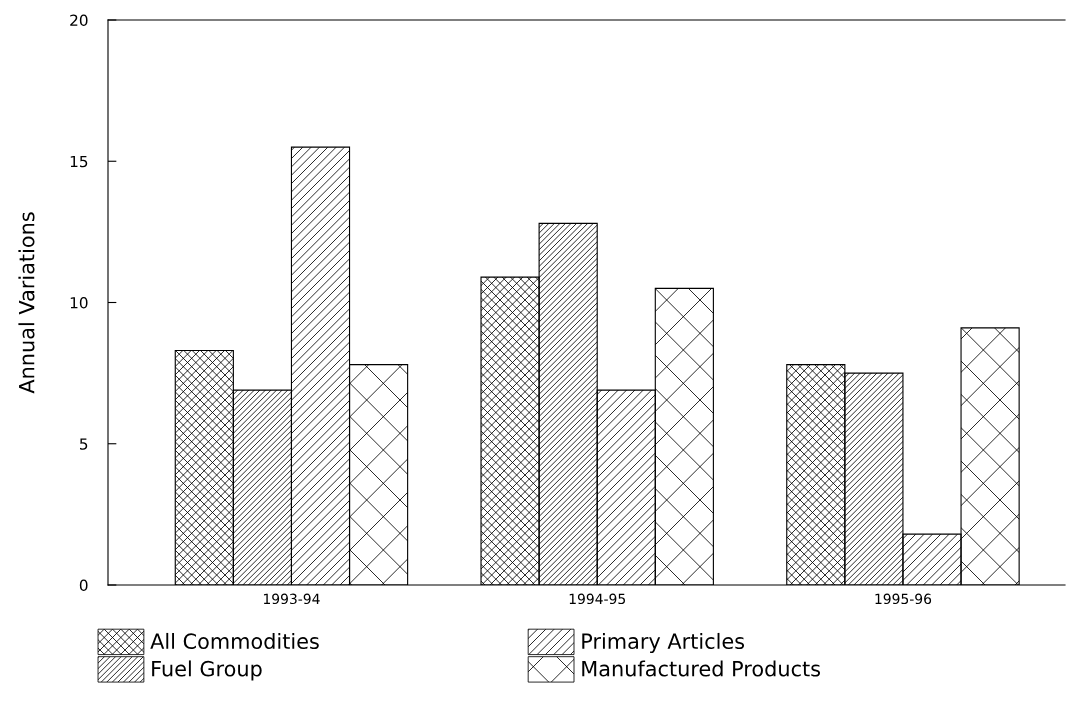 The height and width of the screenshot is (708, 1072). Describe the element at coordinates (79, 161) in the screenshot. I see `y-tick-label: 15` at that location.